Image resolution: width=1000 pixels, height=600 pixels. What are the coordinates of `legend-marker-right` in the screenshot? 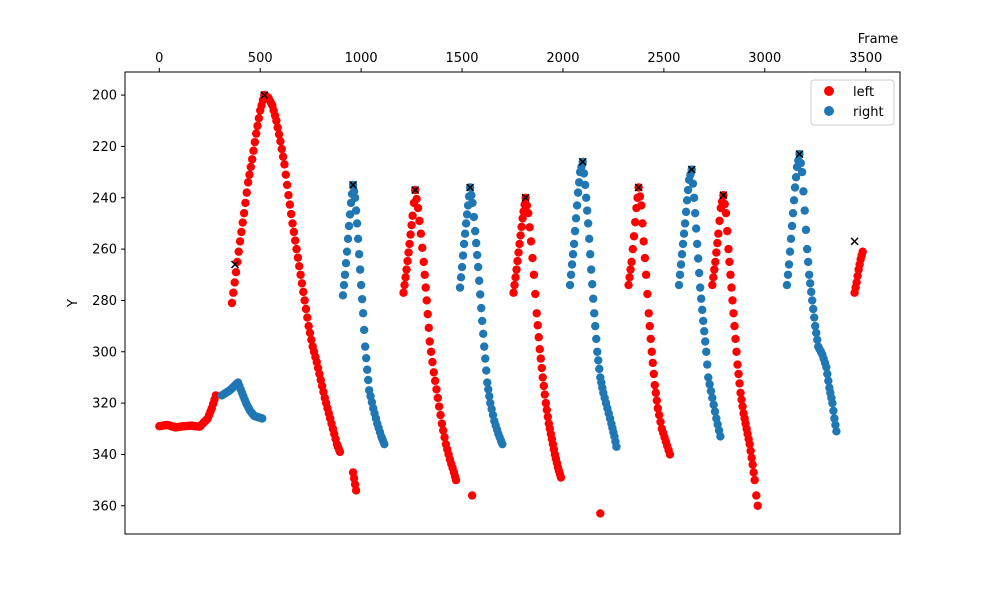 It's located at (829, 111).